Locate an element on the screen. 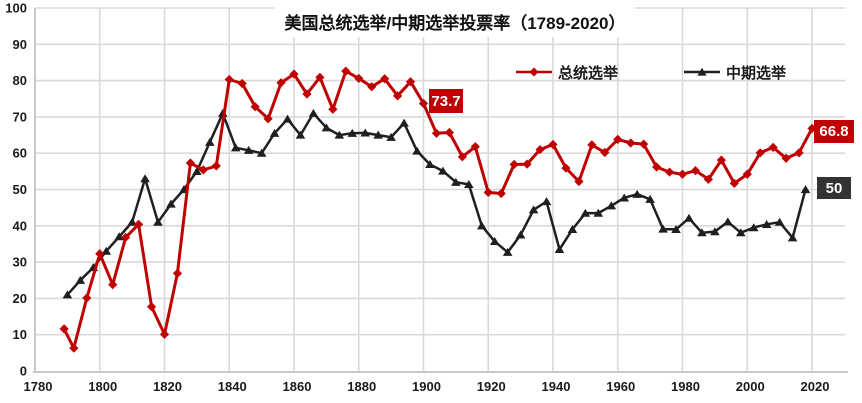 This screenshot has height=403, width=862. legend-marker is located at coordinates (534, 72).